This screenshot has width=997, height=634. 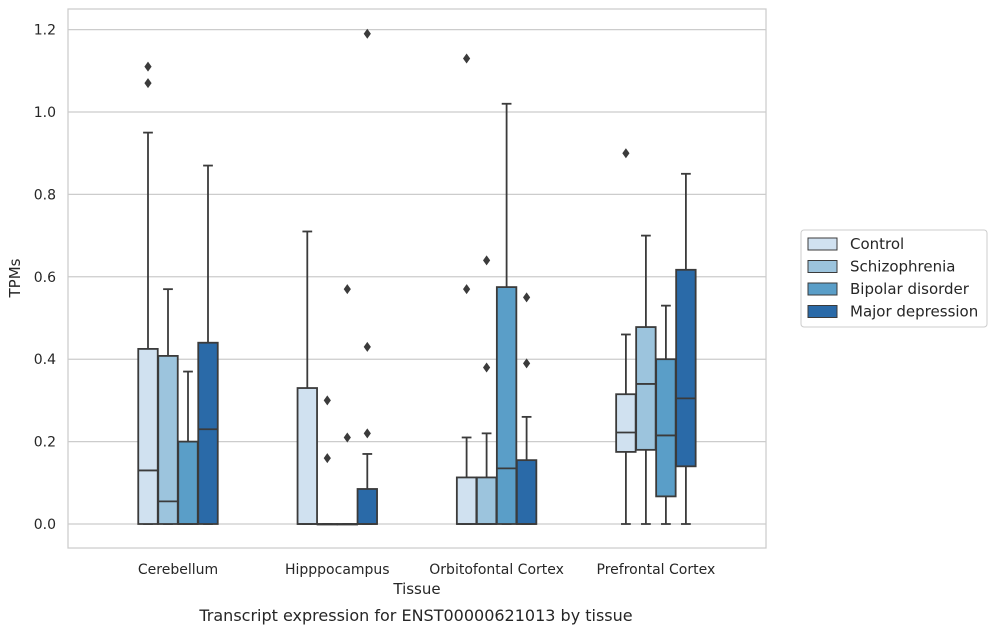 What do you see at coordinates (910, 289) in the screenshot?
I see `legend-label: Bipolar disorder` at bounding box center [910, 289].